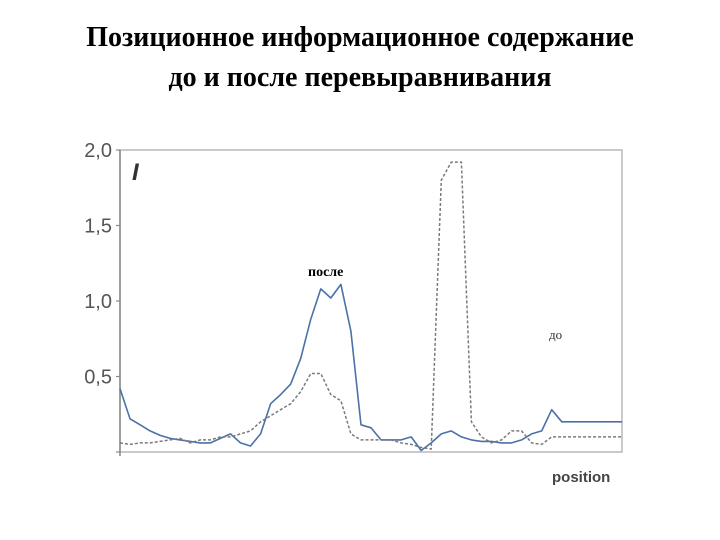  Describe the element at coordinates (360, 77) in the screenshot. I see `slide-title-line-2: до и после перевыравнивания` at that location.